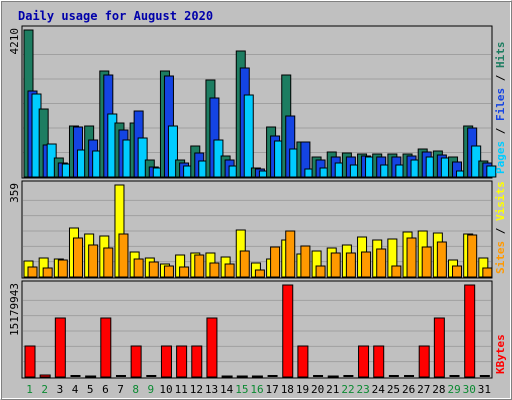 This screenshot has height=400, width=512. Describe the element at coordinates (317, 389) in the screenshot. I see `day-label-20: 20` at that location.